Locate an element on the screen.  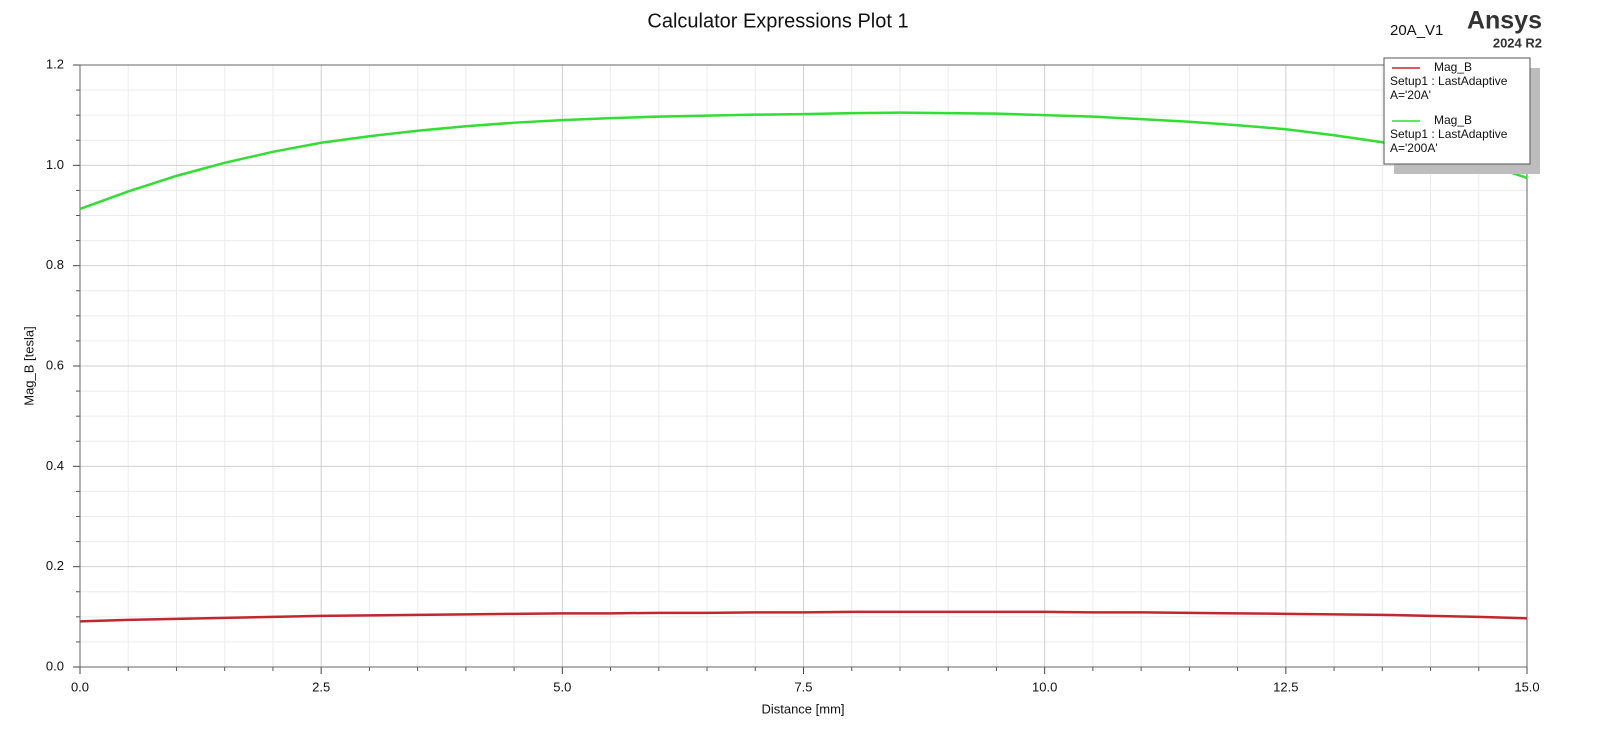
x-tick-label: 2.5 is located at coordinates (321, 686).